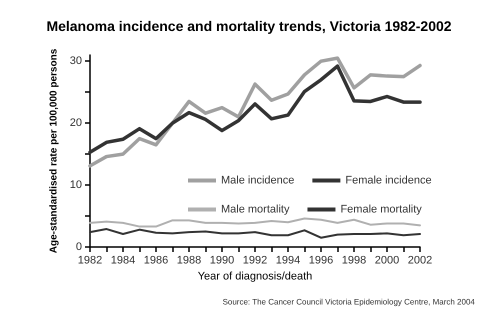 This screenshot has height=322, width=498. I want to click on x-tick-label: 1984, so click(123, 260).